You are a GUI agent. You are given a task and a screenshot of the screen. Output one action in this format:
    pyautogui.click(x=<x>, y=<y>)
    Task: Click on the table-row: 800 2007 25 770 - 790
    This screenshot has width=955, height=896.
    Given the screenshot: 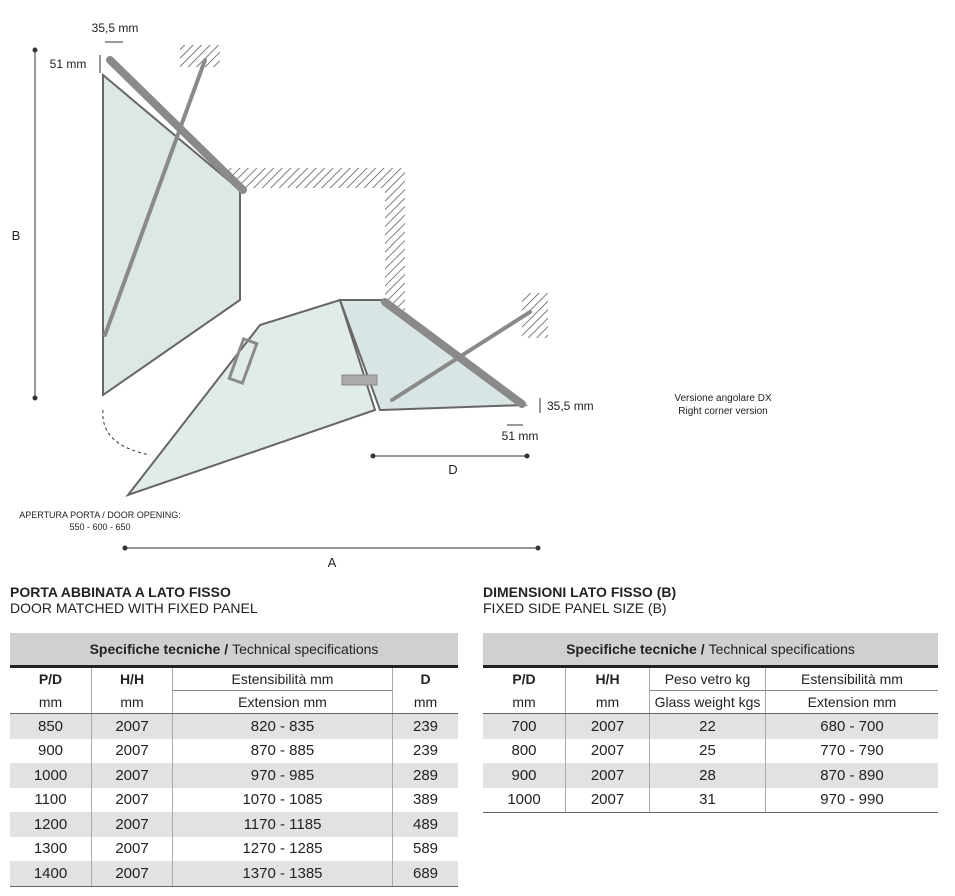 What is the action you would take?
    pyautogui.click(x=710, y=750)
    